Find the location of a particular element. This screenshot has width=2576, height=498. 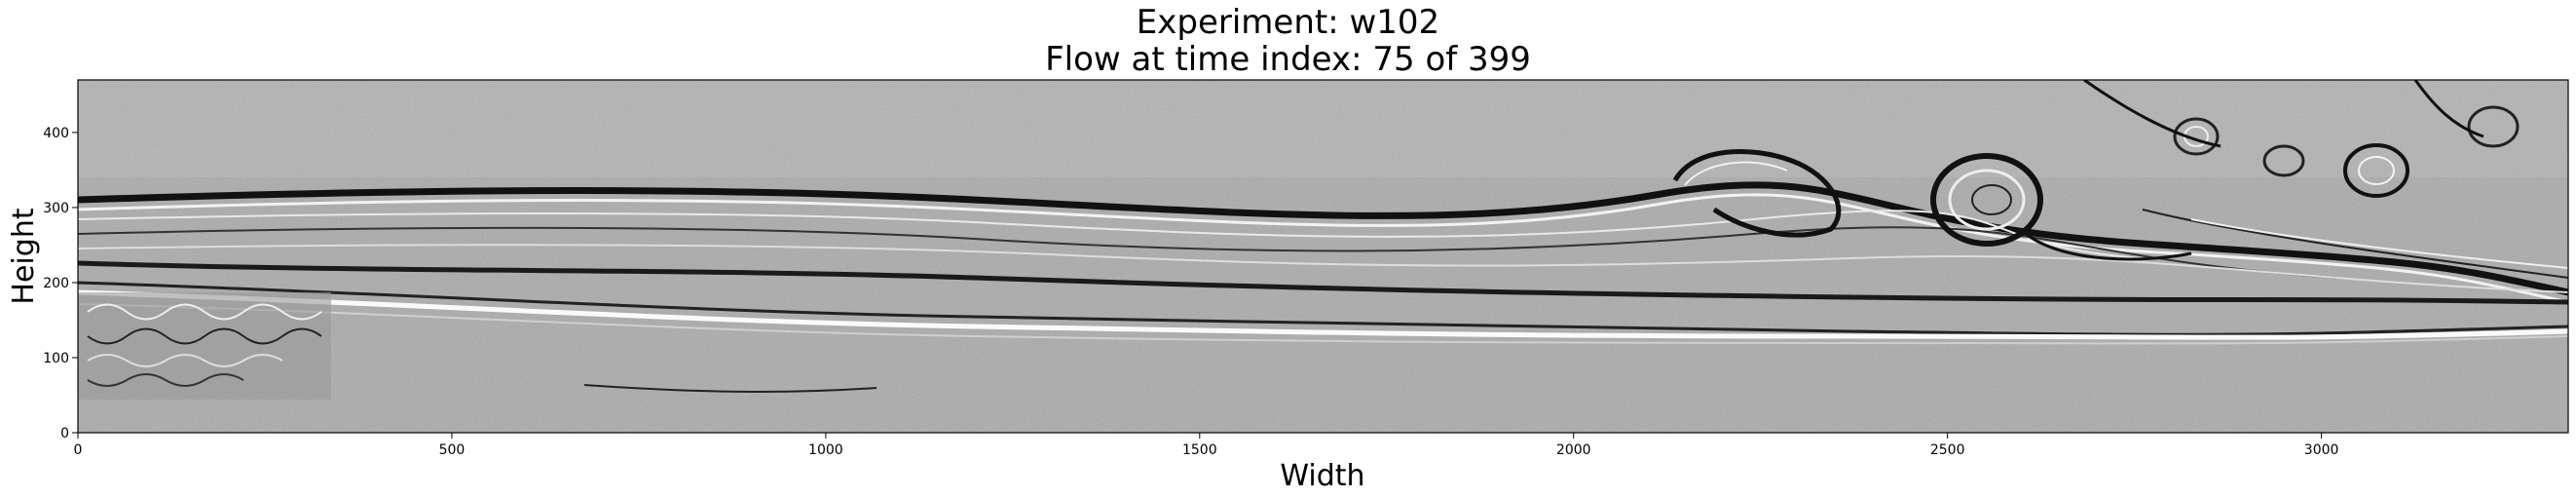

y-tick-label: 100 is located at coordinates (56, 358).